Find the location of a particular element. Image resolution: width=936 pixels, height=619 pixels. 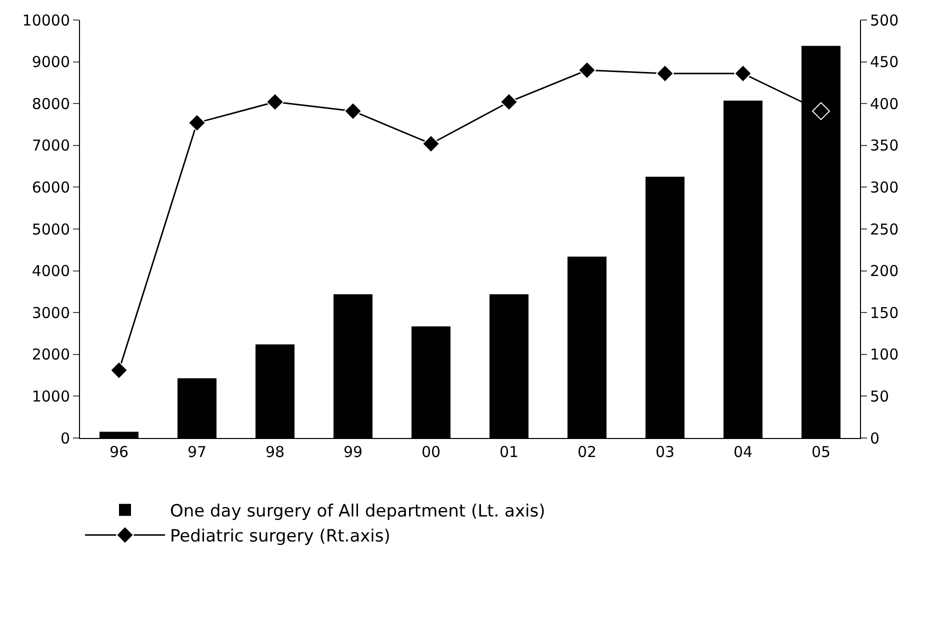

x-tick-label: 96 is located at coordinates (119, 452).